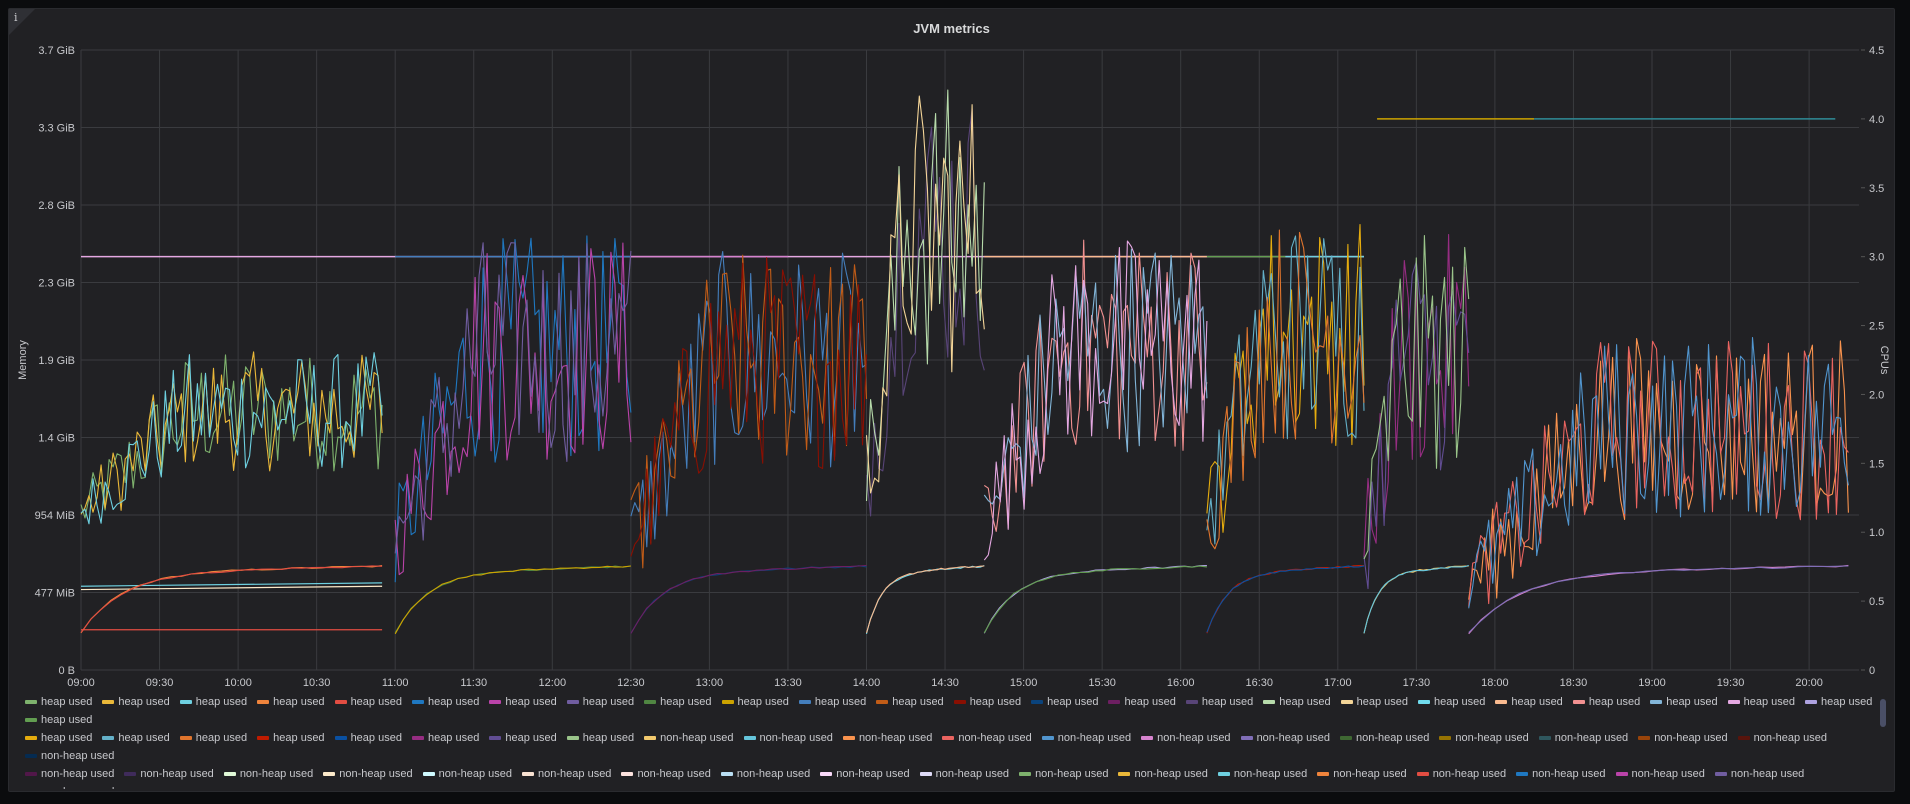 The image size is (1910, 804). Describe the element at coordinates (1883, 713) in the screenshot. I see `legend-scrollbar` at that location.